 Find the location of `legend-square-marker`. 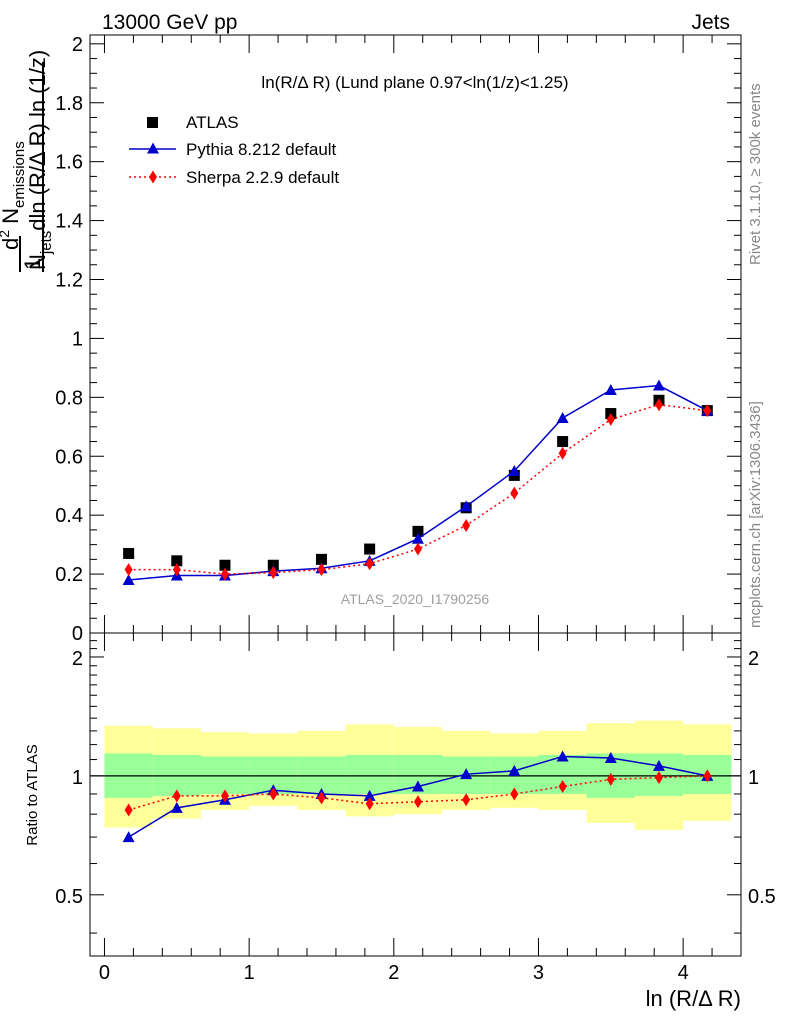

legend-square-marker is located at coordinates (152, 122).